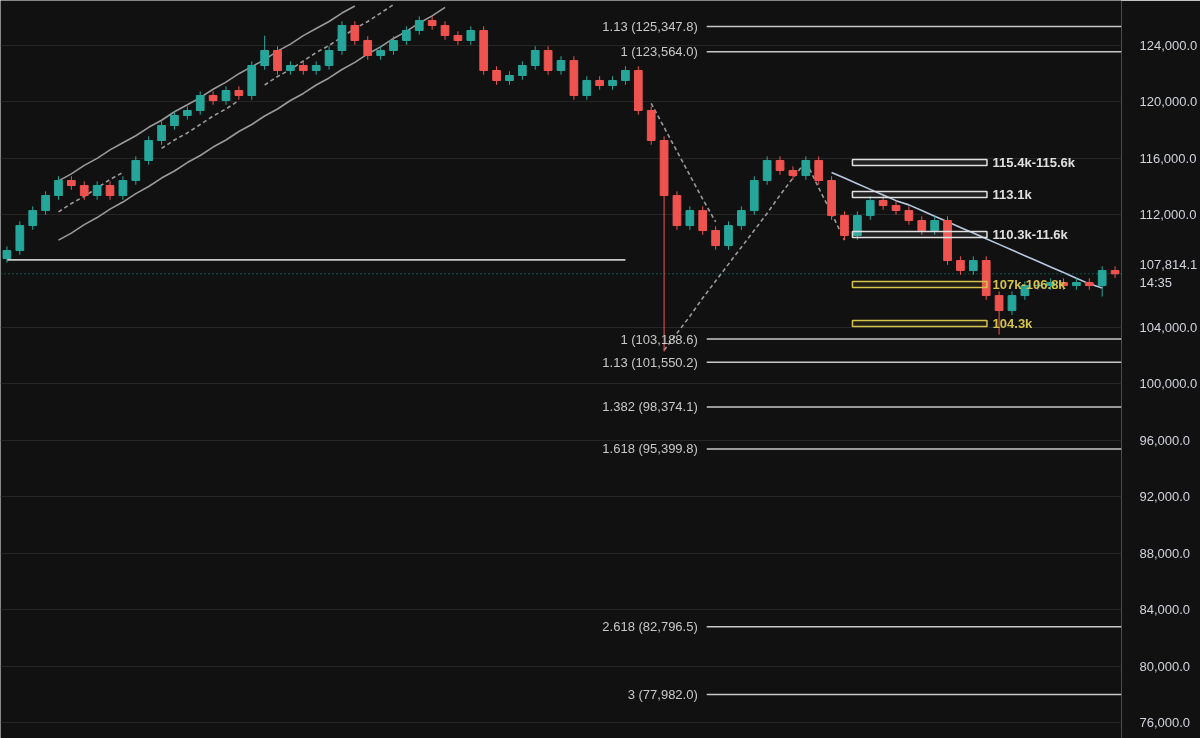  Describe the element at coordinates (1165, 666) in the screenshot. I see `y-tick-label: 80,000.0` at that location.